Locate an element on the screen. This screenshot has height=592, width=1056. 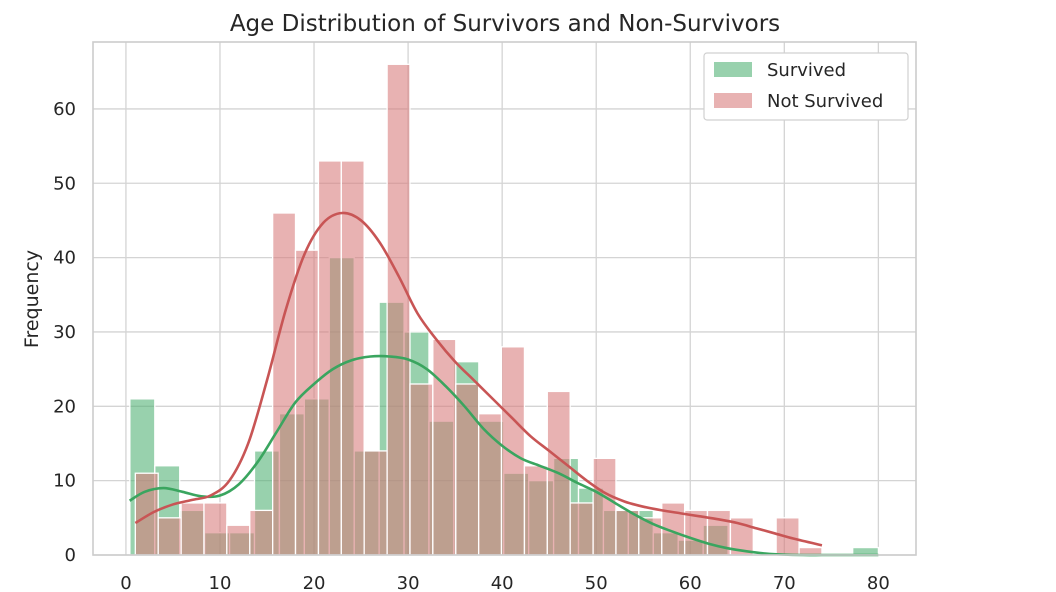
y-tick-label: 60 is located at coordinates (64, 109).